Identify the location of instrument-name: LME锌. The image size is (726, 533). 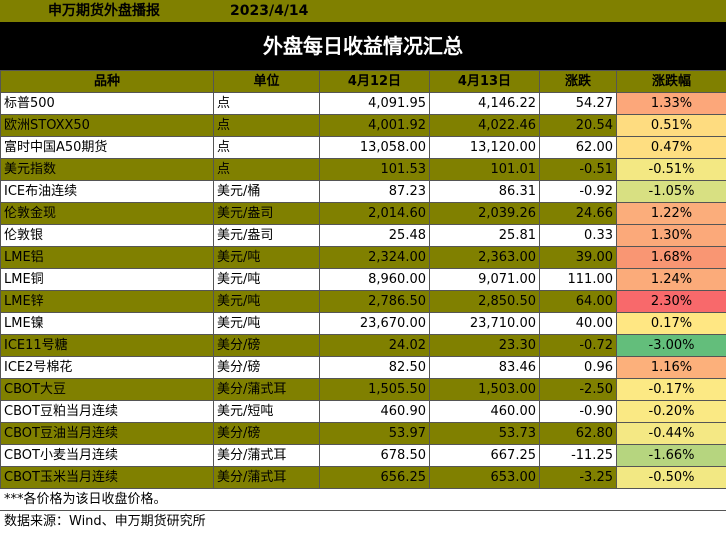
(107, 301).